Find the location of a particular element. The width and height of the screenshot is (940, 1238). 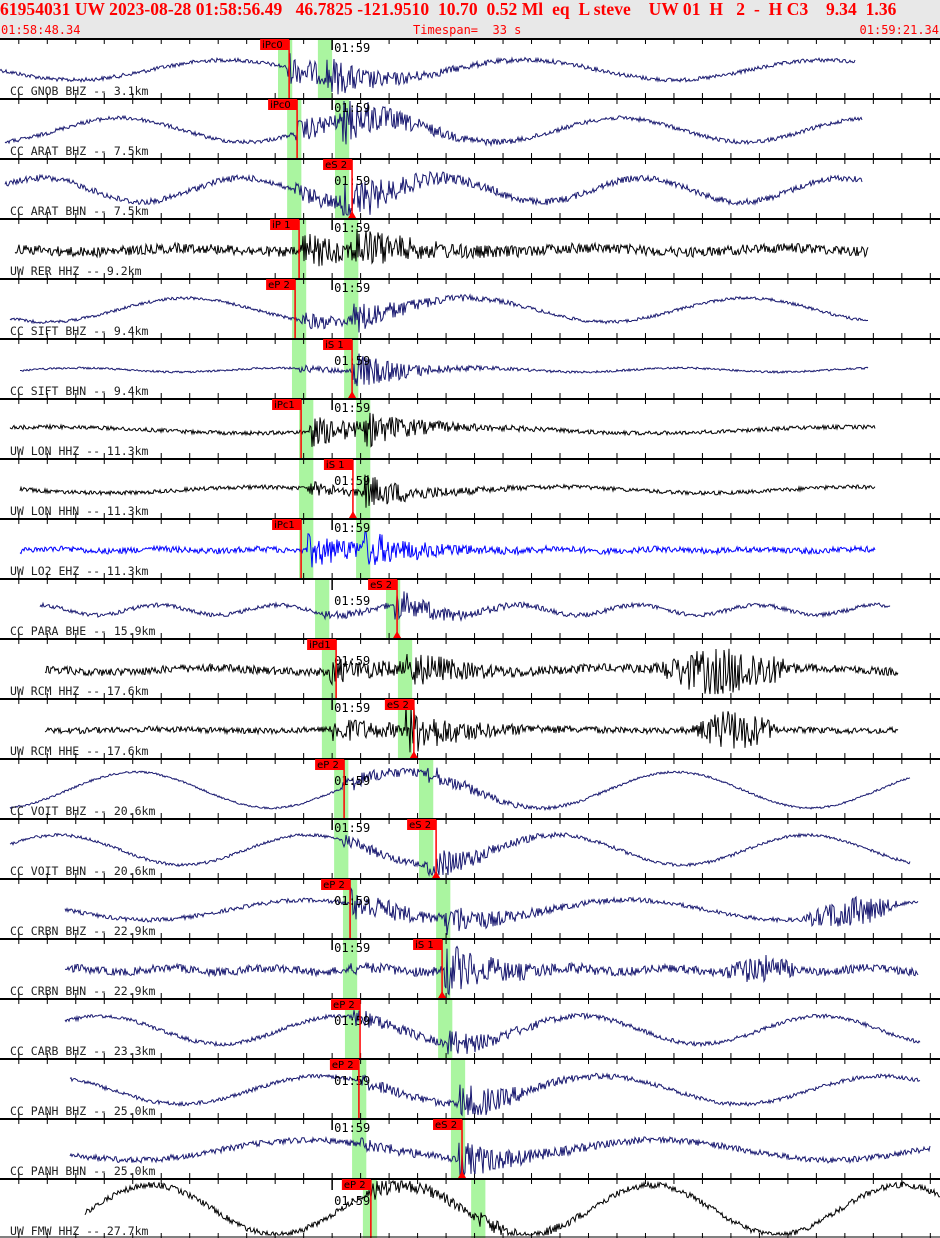

station-label: CC SIFT BHN -- 9.4km is located at coordinates (79, 391).